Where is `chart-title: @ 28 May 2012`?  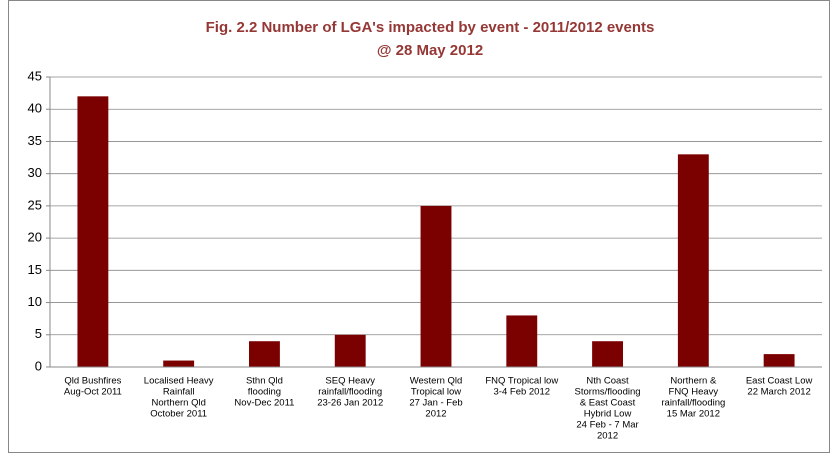
chart-title: @ 28 May 2012 is located at coordinates (430, 50).